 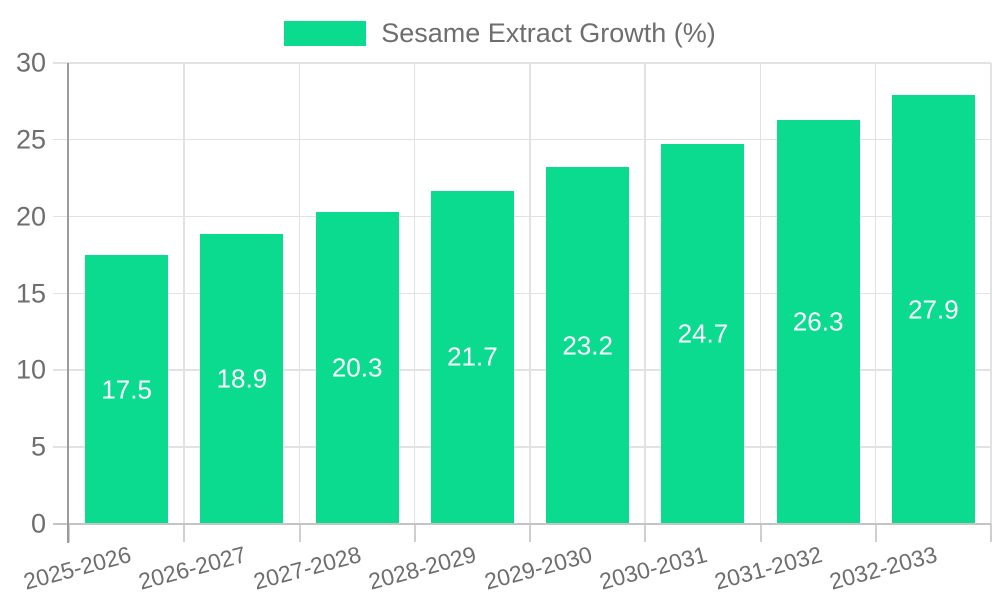 What do you see at coordinates (30, 216) in the screenshot?
I see `y-tick-label-20: 20` at bounding box center [30, 216].